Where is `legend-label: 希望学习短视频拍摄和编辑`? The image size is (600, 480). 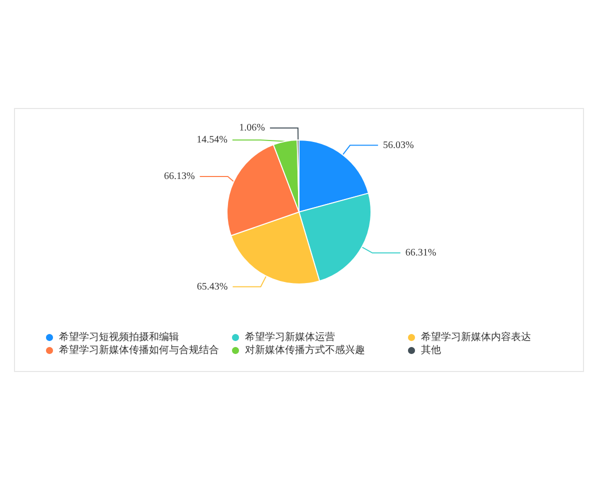
legend-label: 希望学习短视频拍摄和编辑 is located at coordinates (119, 337).